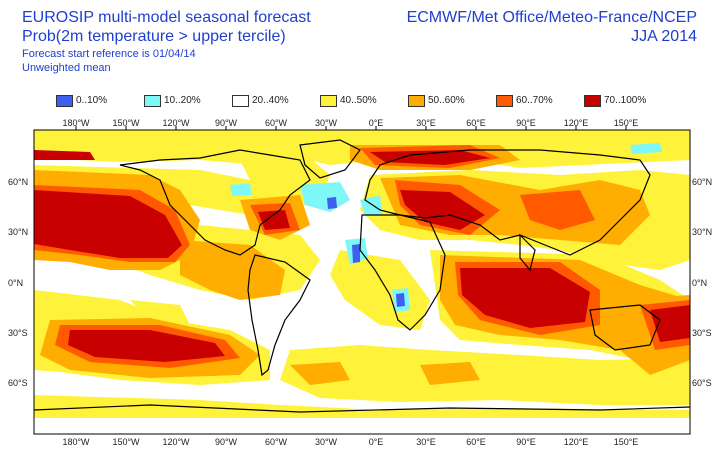 Image resolution: width=723 pixels, height=456 pixels. Describe the element at coordinates (507, 202) in the screenshot. I see `europe-asia-coast` at that location.